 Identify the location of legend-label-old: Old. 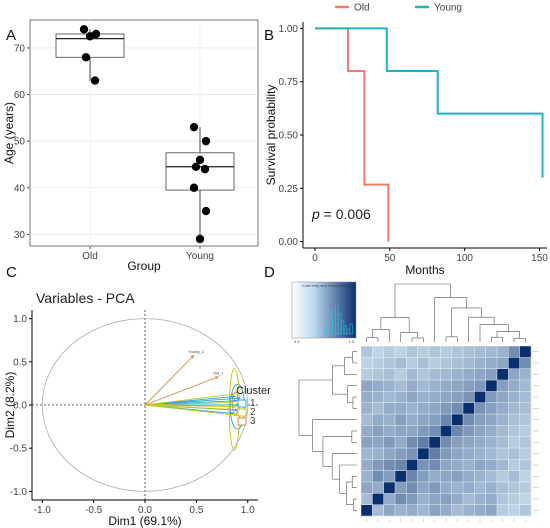
(362, 8).